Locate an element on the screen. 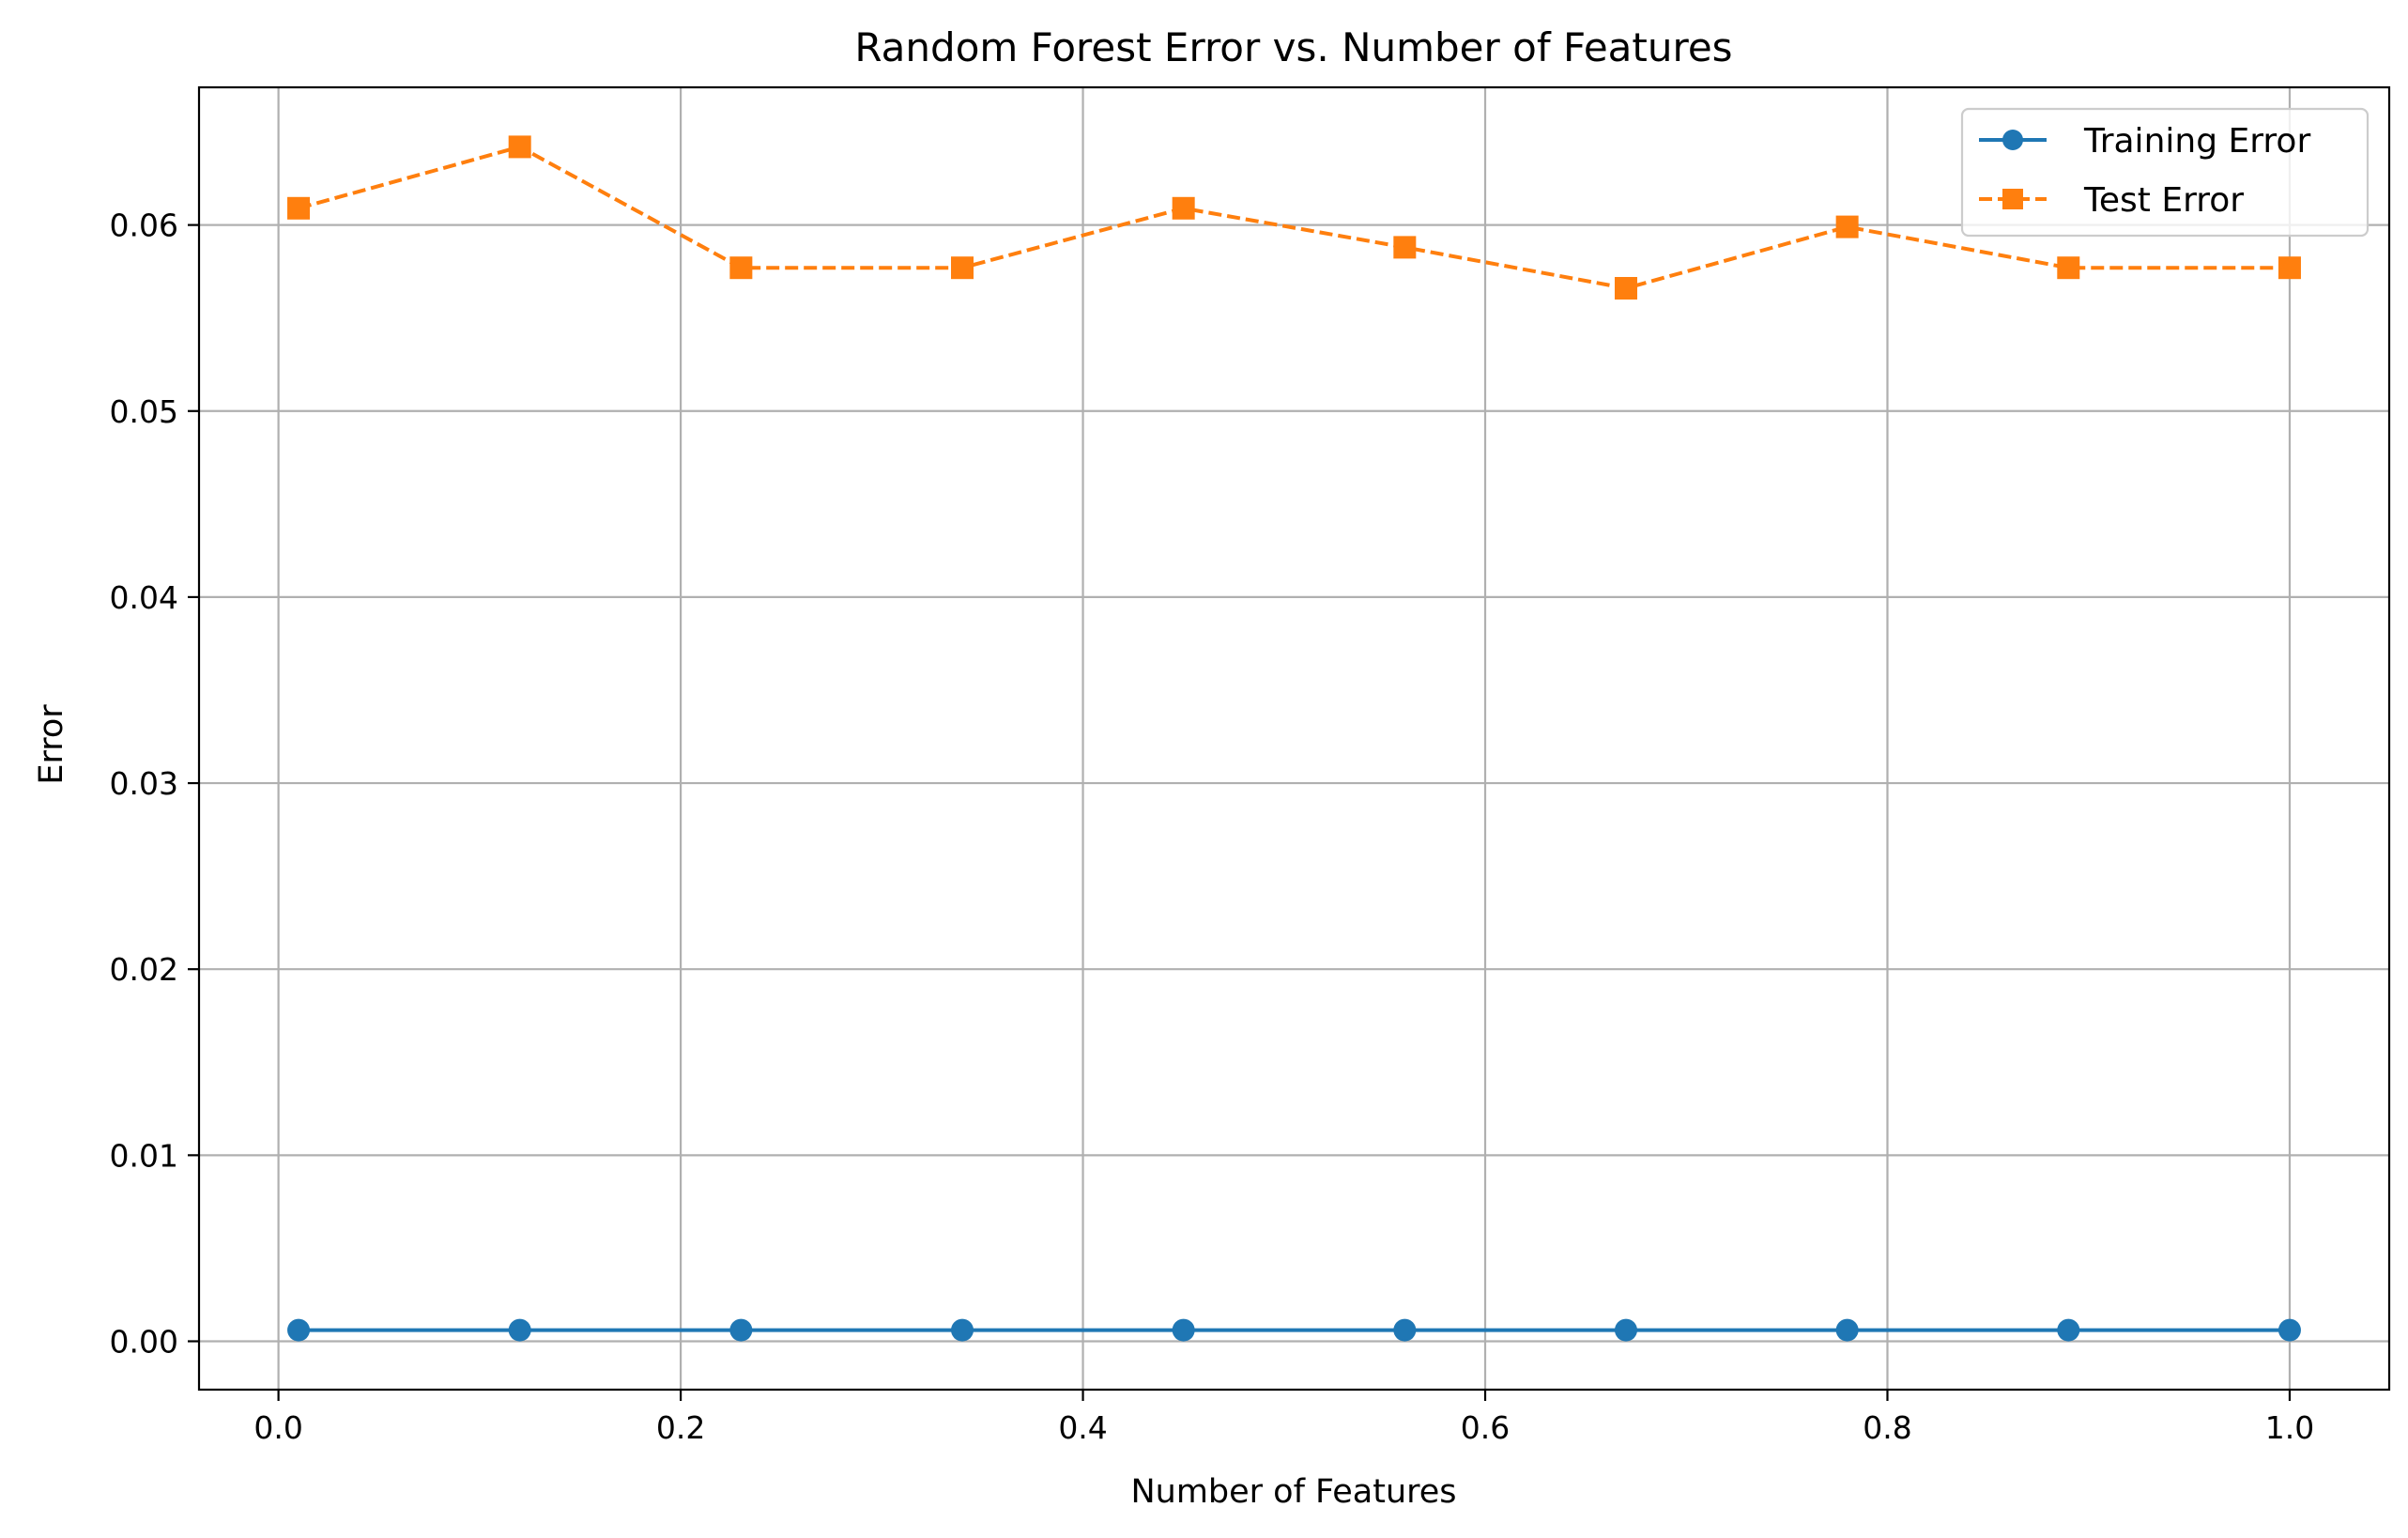 The width and height of the screenshot is (2408, 1538). y-tick-label: 0.06 is located at coordinates (144, 226).